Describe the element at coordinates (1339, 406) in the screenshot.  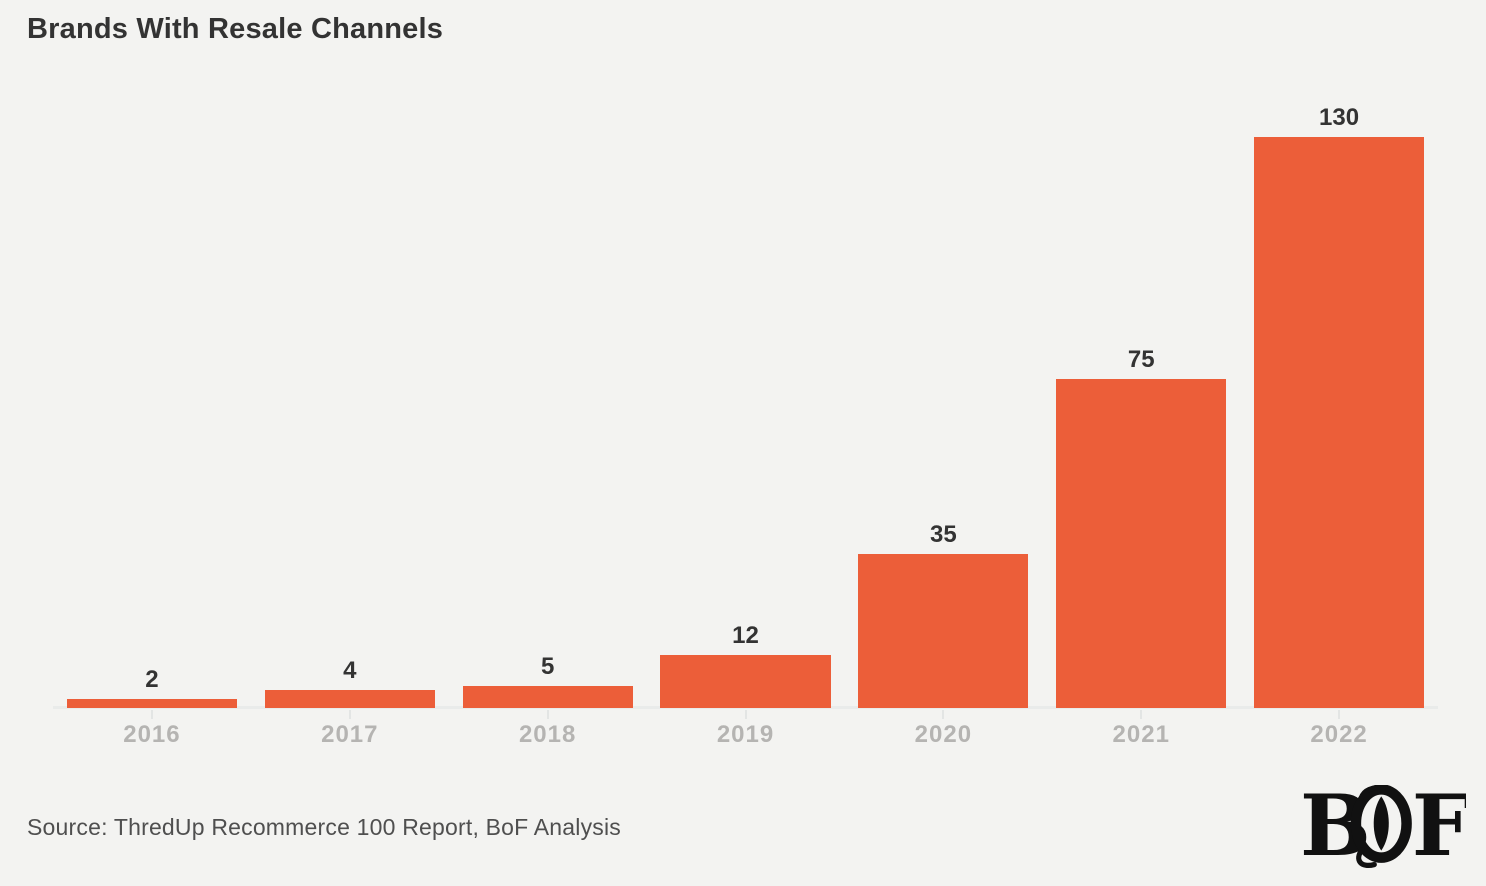
I see `bar-2022: 130` at that location.